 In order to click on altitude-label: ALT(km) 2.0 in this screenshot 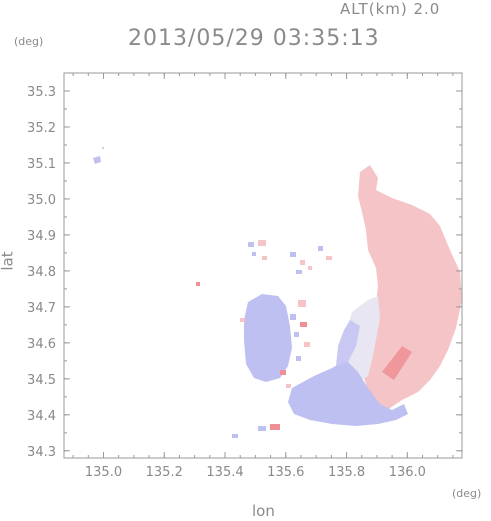, I will do `click(390, 9)`.